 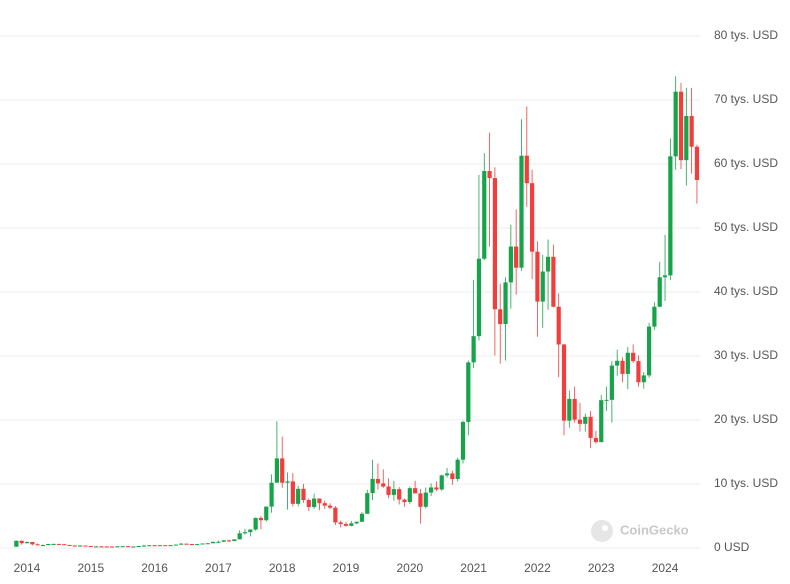 I want to click on watermark-logo, so click(x=602, y=531).